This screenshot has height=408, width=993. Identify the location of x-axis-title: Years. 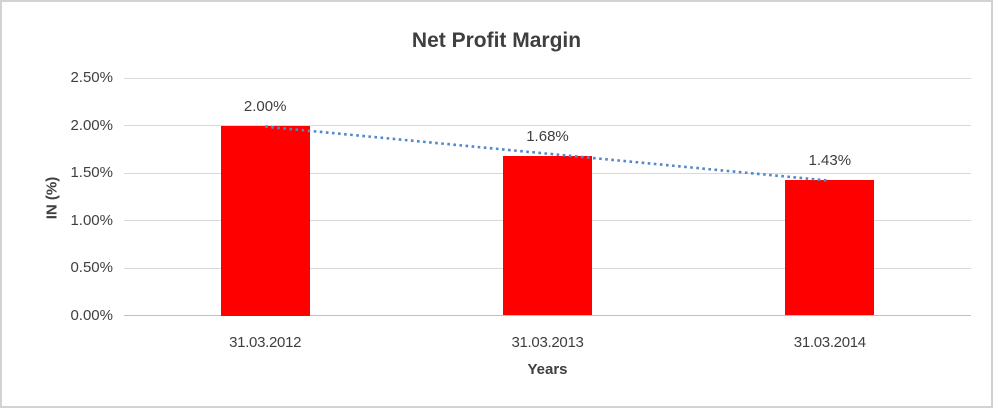
(547, 369).